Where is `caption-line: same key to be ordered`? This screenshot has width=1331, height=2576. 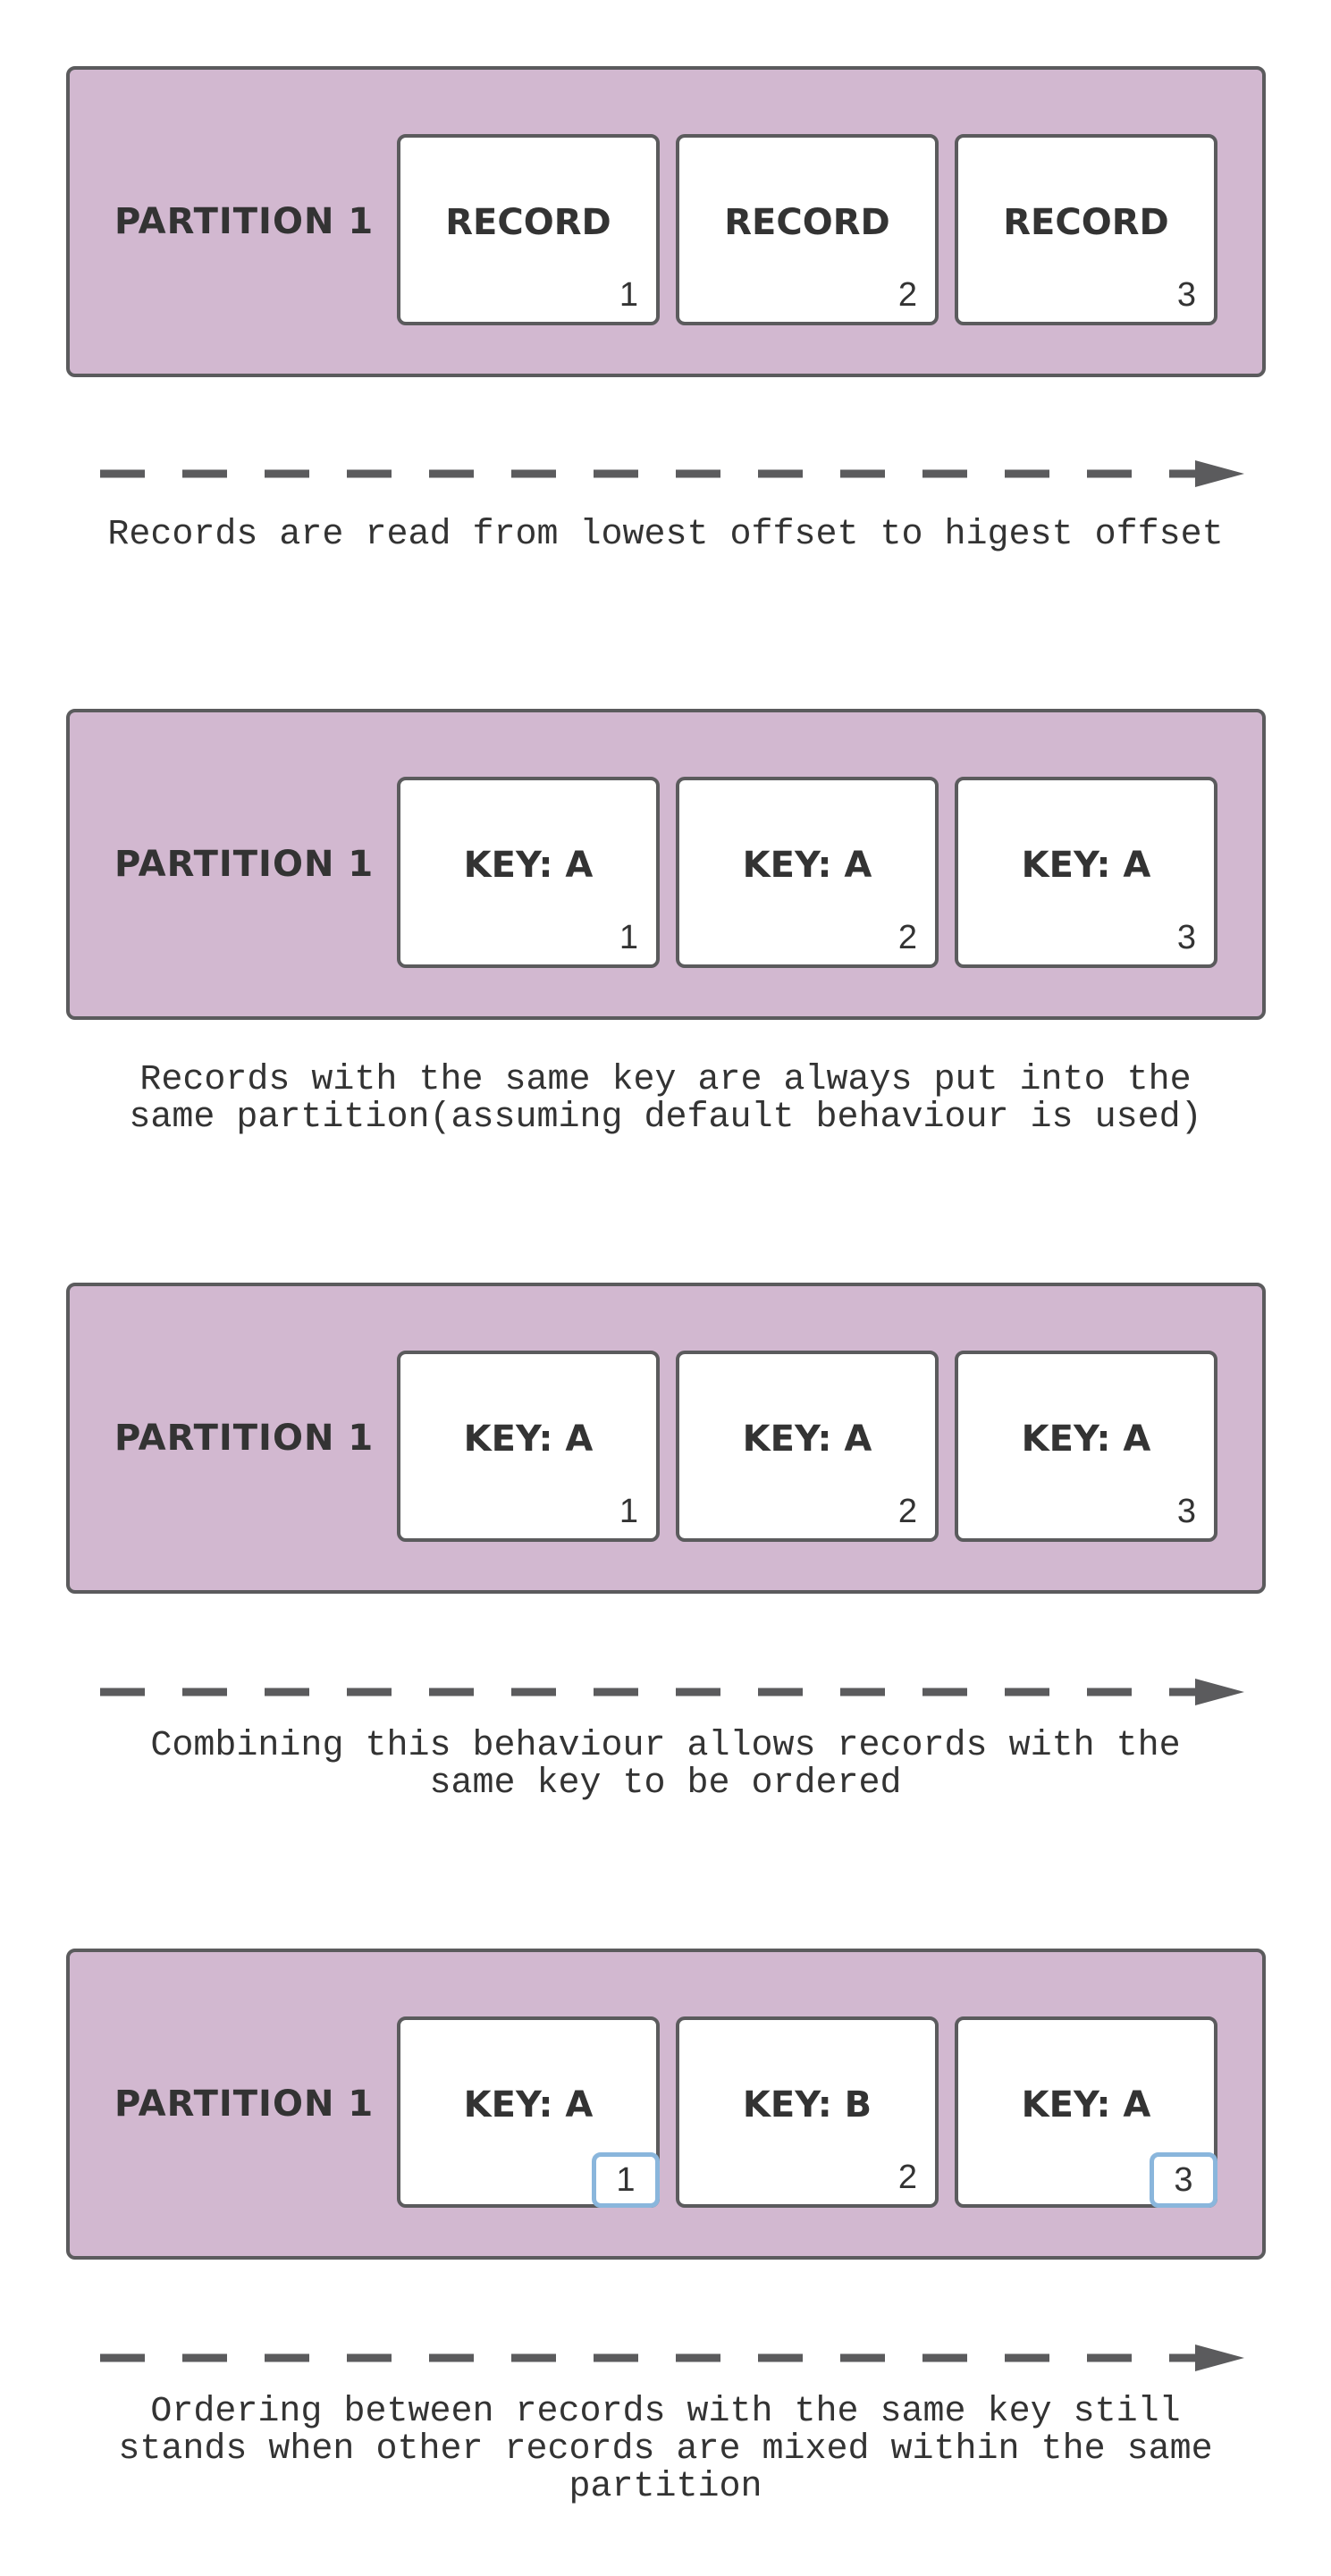
caption-line: same key to be ordered is located at coordinates (665, 1784).